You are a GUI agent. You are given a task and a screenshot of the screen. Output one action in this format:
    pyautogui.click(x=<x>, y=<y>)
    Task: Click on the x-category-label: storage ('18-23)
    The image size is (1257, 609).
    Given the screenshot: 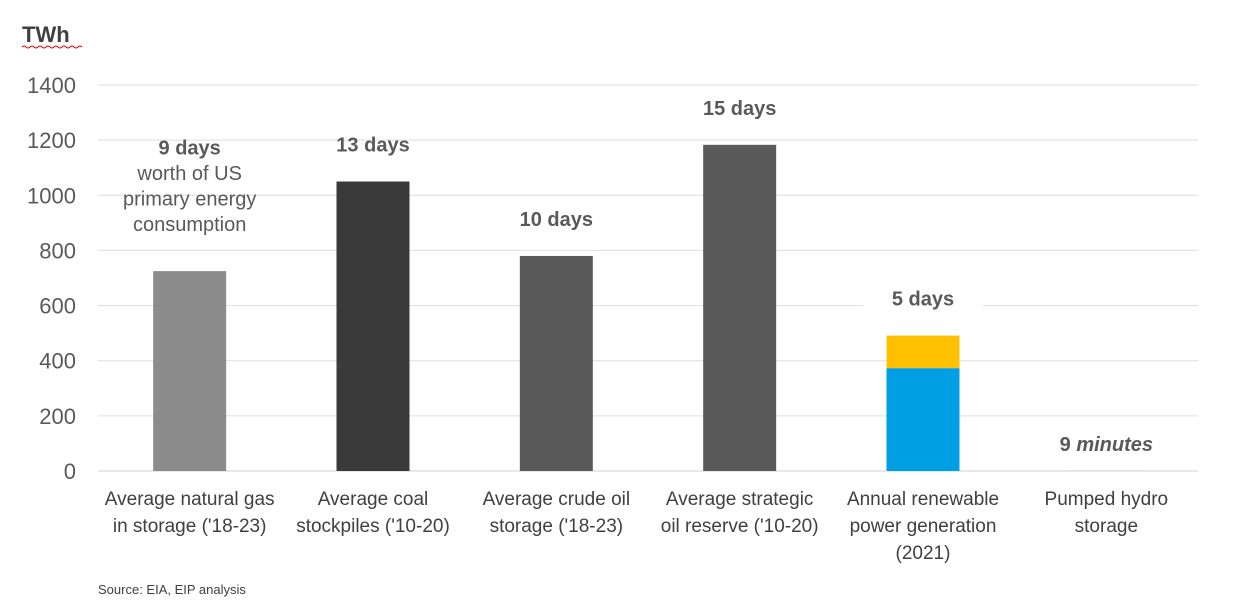 What is the action you would take?
    pyautogui.click(x=557, y=526)
    